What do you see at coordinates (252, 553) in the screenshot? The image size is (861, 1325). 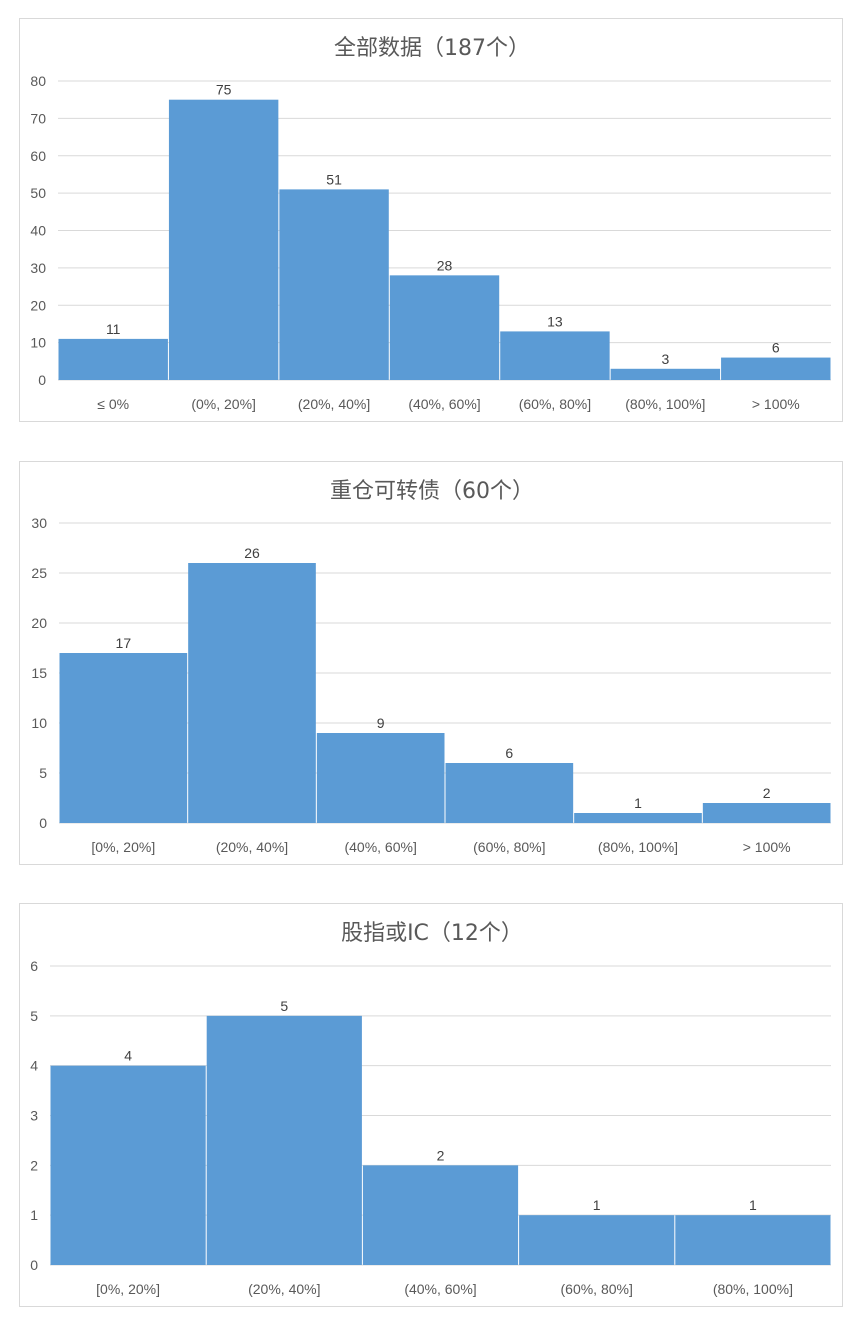 I see `data-label: 26` at bounding box center [252, 553].